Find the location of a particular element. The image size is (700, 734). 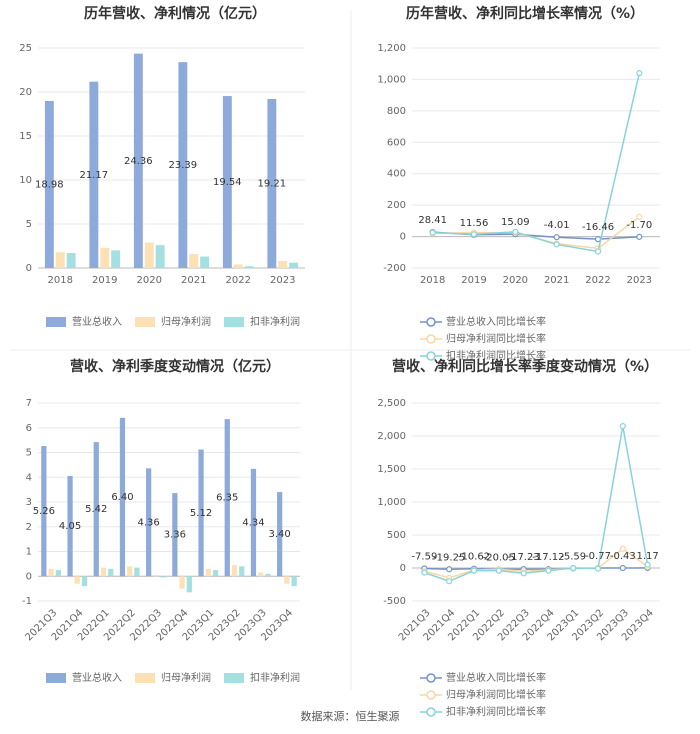

value-label: 19.54 is located at coordinates (227, 182).